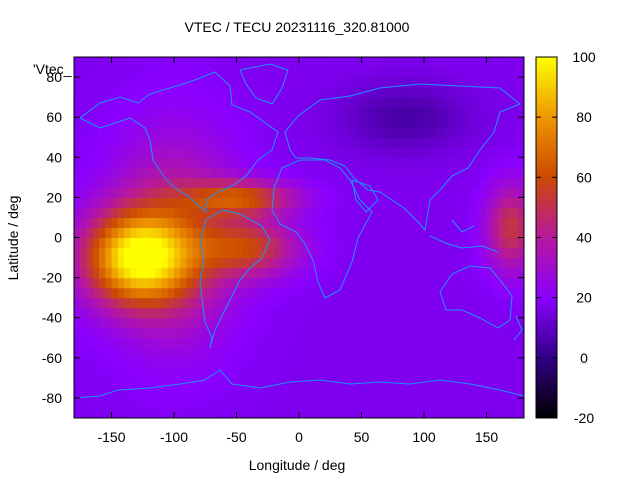  I want to click on y-tick-label: -40, so click(52, 318).